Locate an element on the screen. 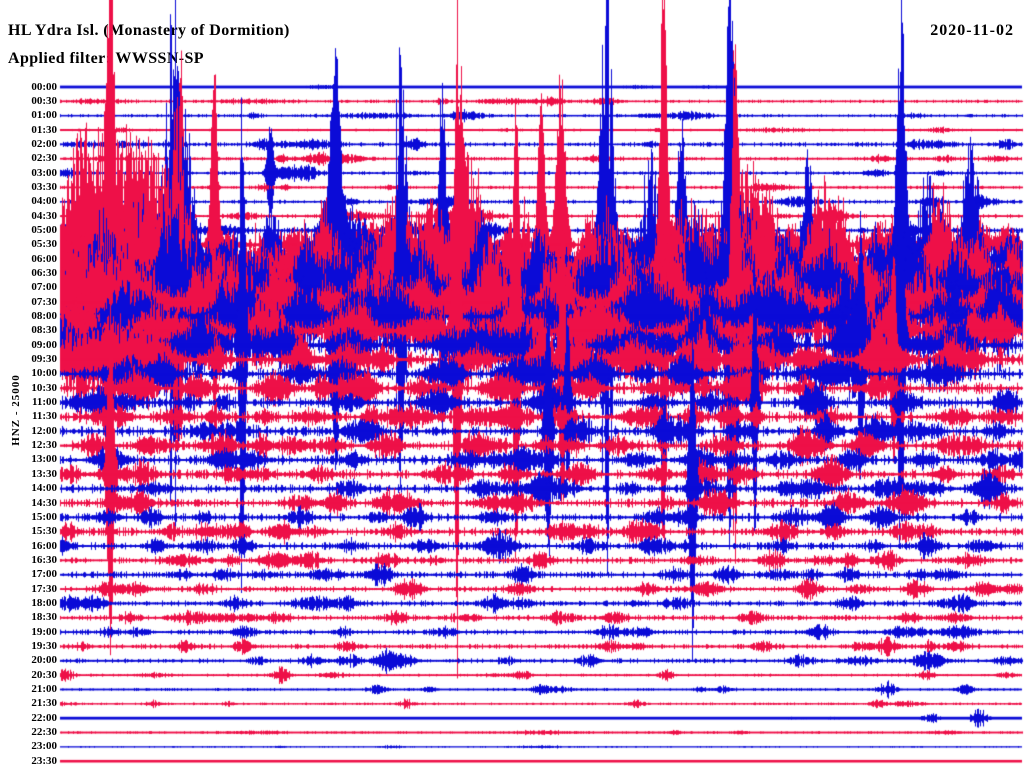  time-label: 09:30 is located at coordinates (44, 359).